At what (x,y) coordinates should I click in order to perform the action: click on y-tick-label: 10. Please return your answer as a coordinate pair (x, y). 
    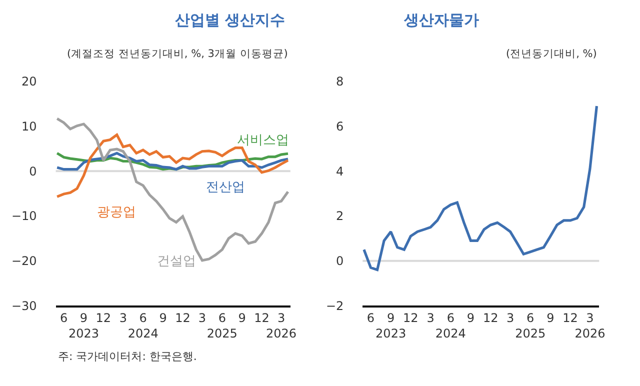
    Looking at the image, I should click on (29, 126).